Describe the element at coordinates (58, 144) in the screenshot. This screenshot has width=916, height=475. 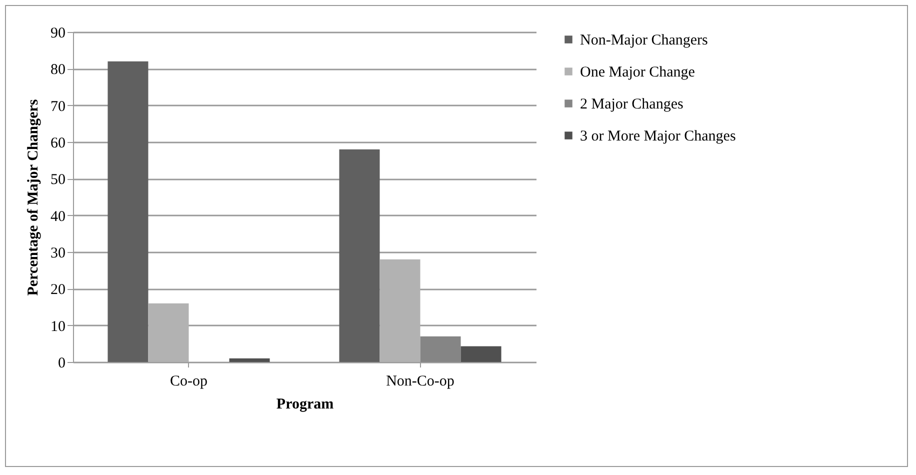
I see `y-tick-label: 60` at that location.